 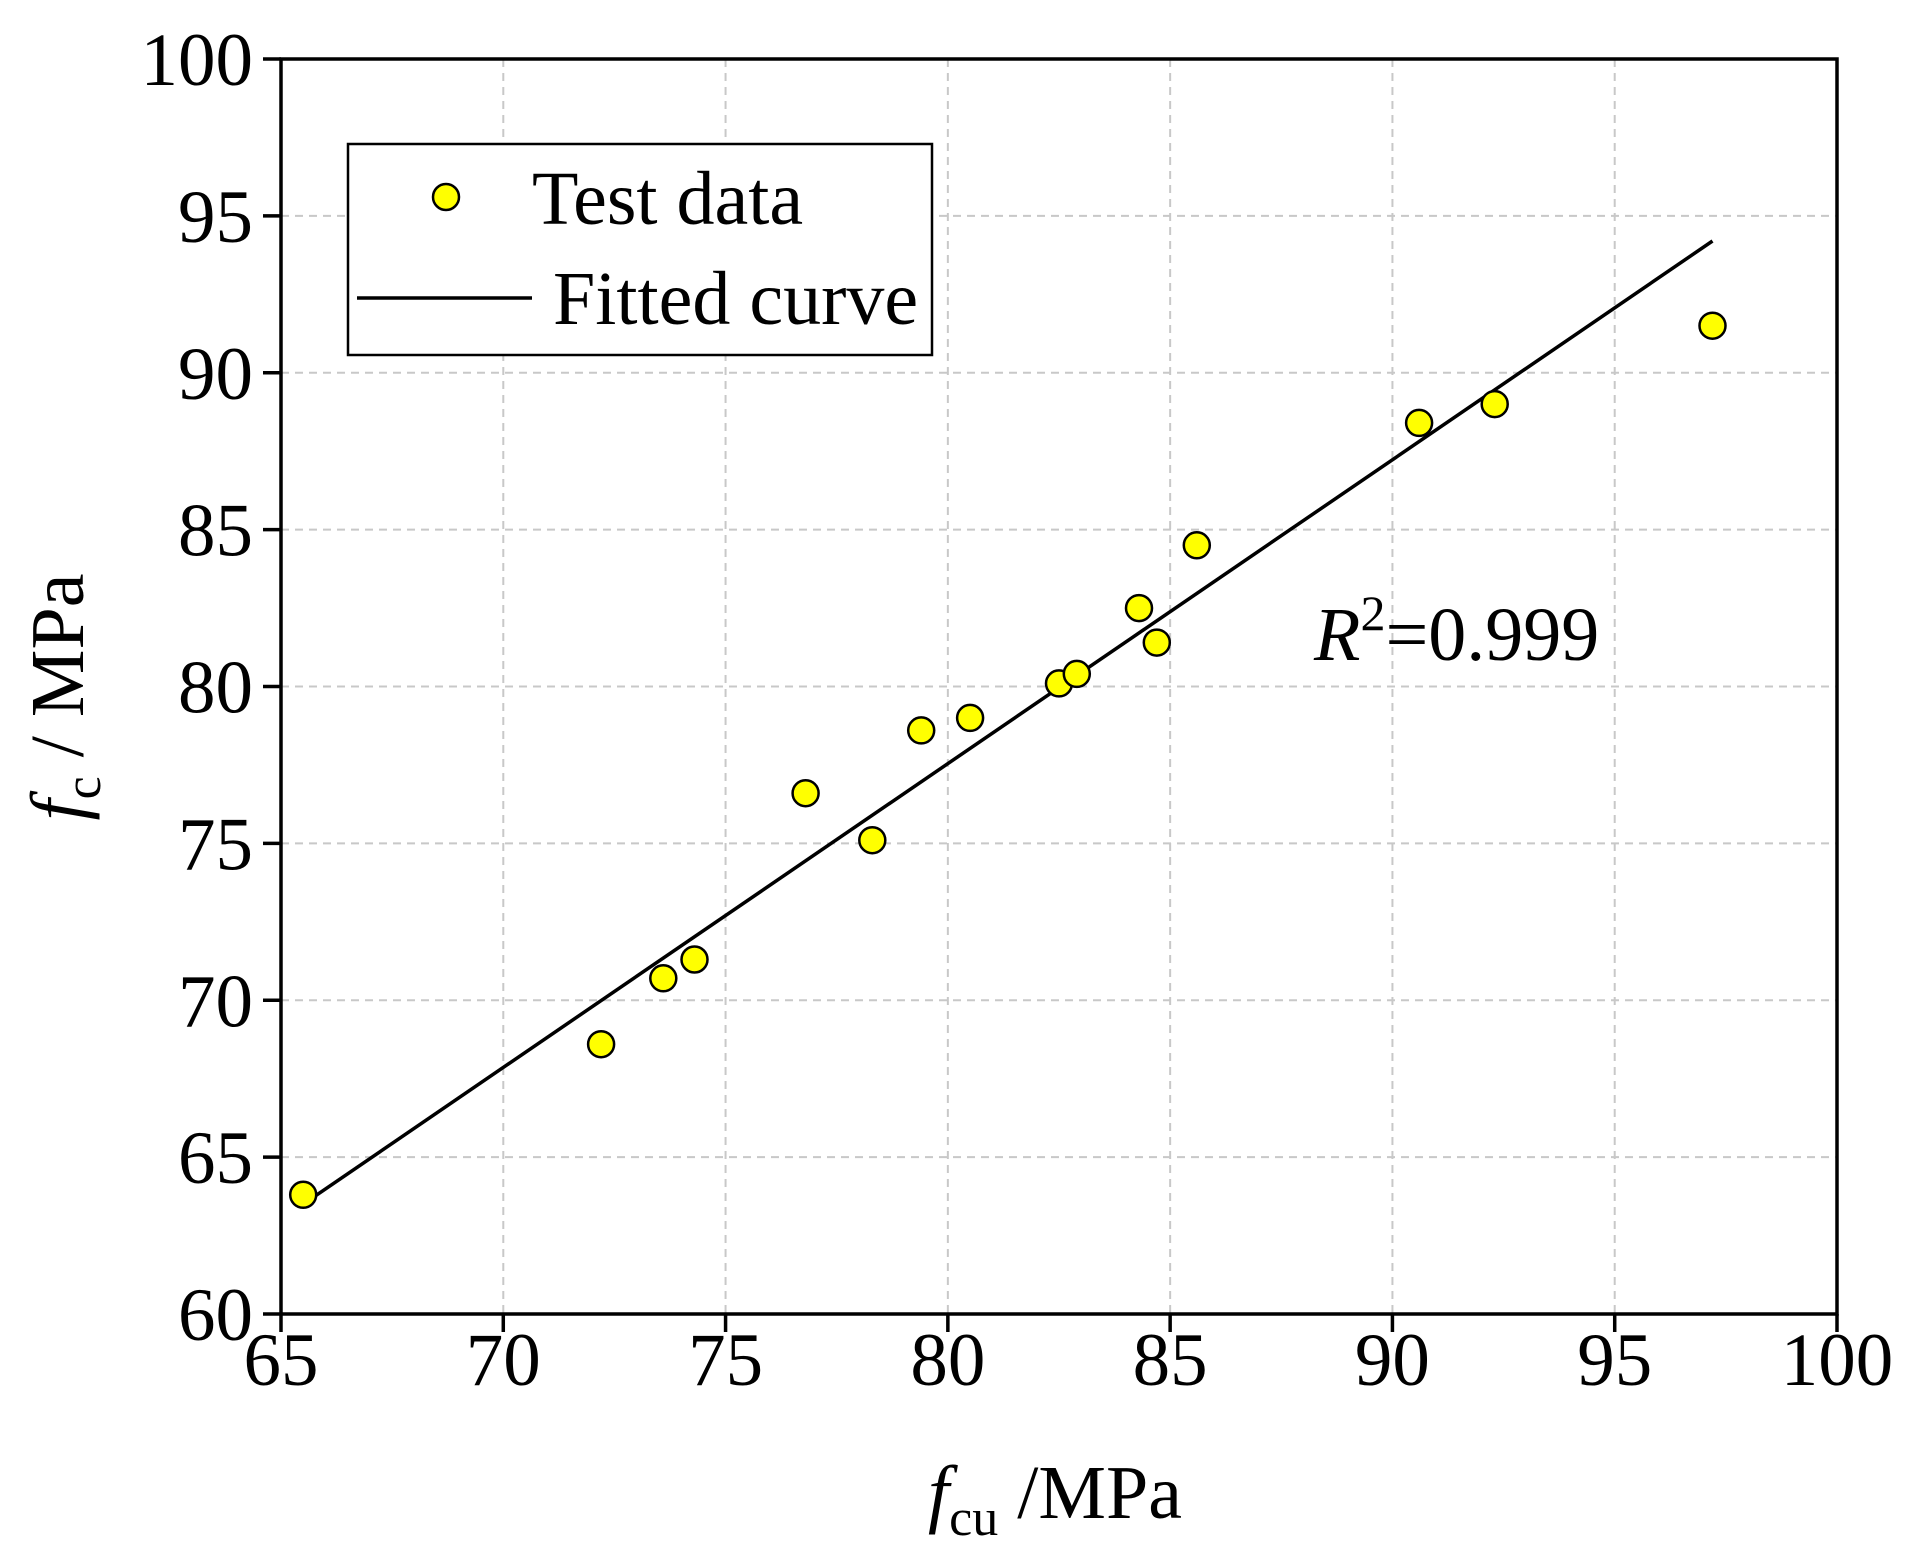 I want to click on x-axis-label-subscript: cu, so click(x=973, y=1518).